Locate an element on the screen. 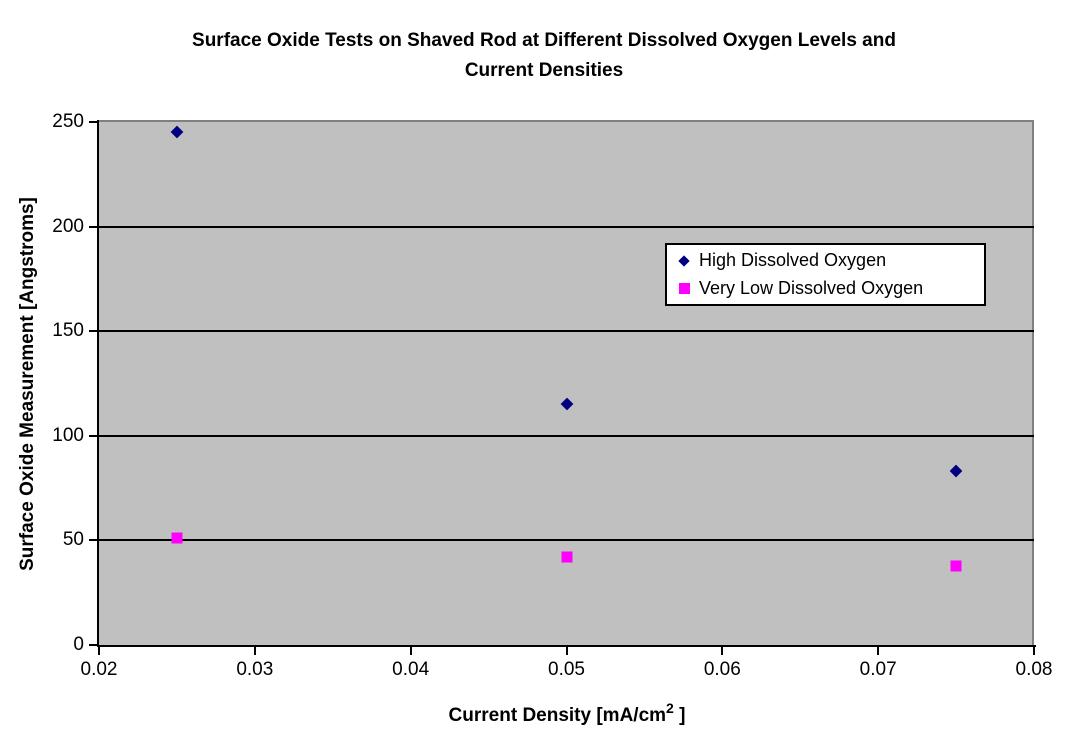 The width and height of the screenshot is (1088, 741). x-tick-label-0.05: 0.05 is located at coordinates (566, 669).